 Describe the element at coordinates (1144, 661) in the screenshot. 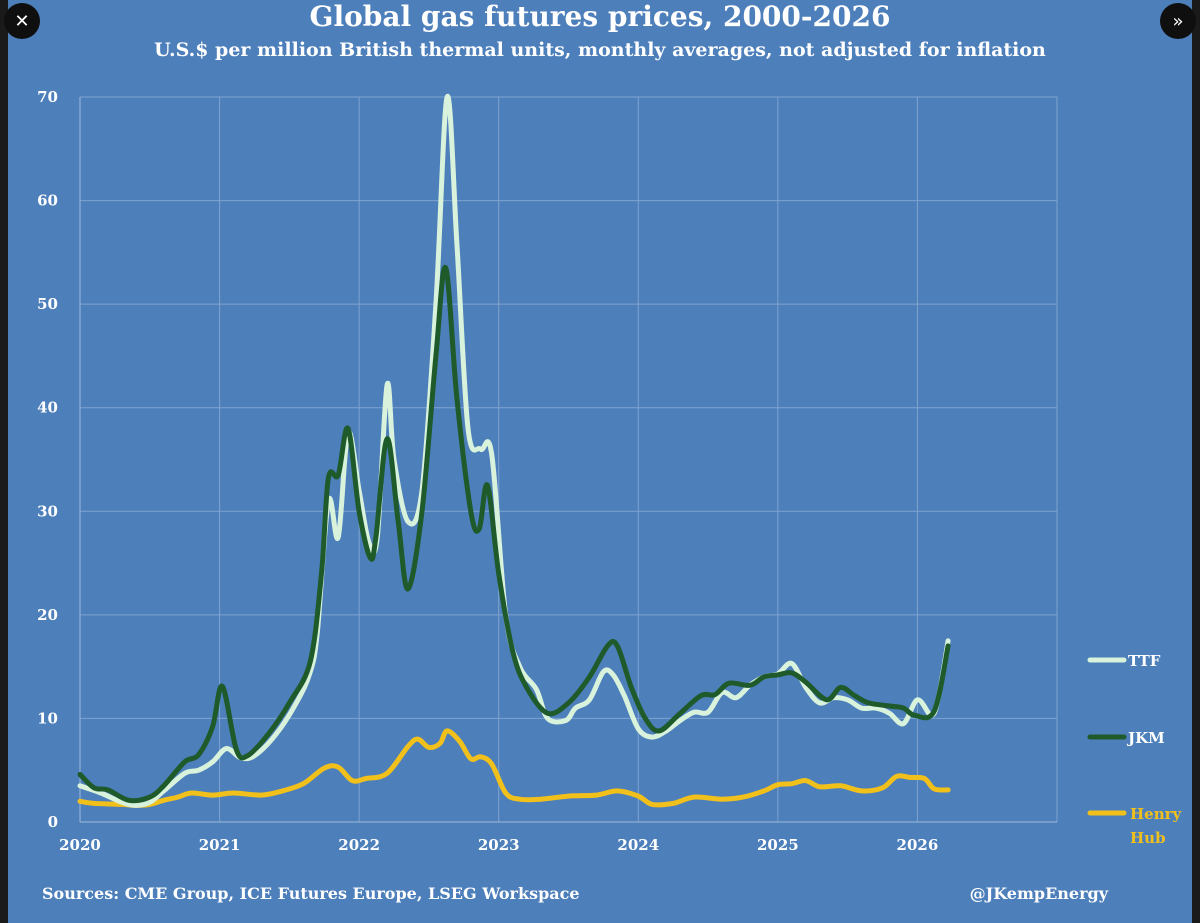

I see `legend-label: TTF` at that location.